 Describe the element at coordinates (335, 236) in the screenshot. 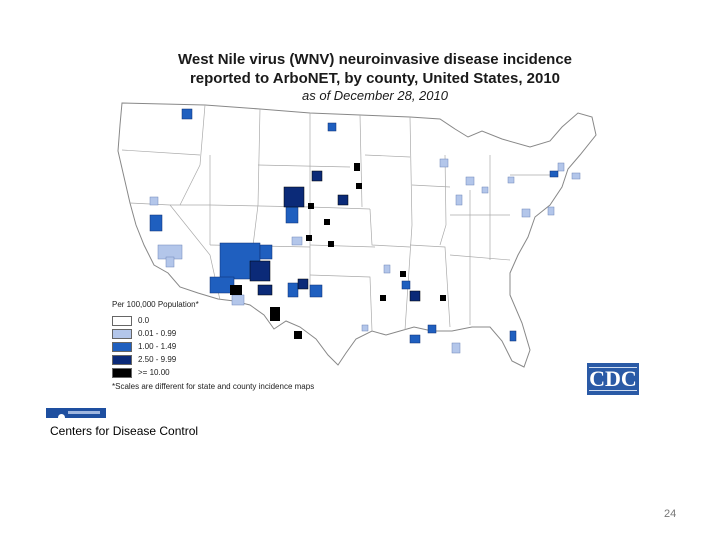

I see `counties-high` at that location.